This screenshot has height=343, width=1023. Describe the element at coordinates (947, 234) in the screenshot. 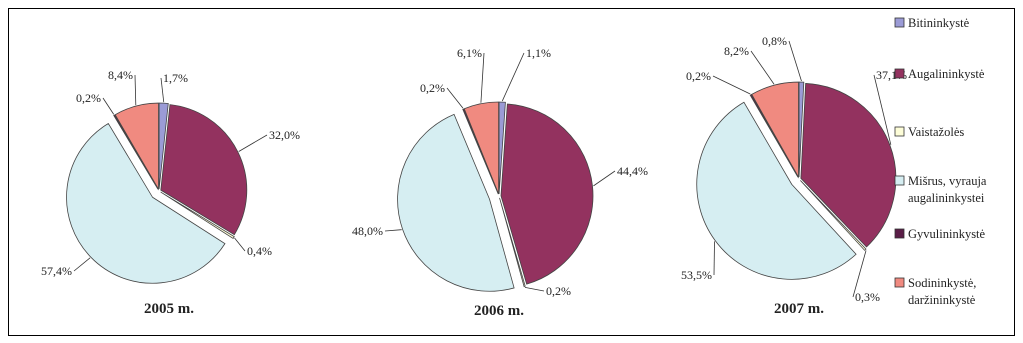

I see `legend-label: Gyvulininkystė` at that location.